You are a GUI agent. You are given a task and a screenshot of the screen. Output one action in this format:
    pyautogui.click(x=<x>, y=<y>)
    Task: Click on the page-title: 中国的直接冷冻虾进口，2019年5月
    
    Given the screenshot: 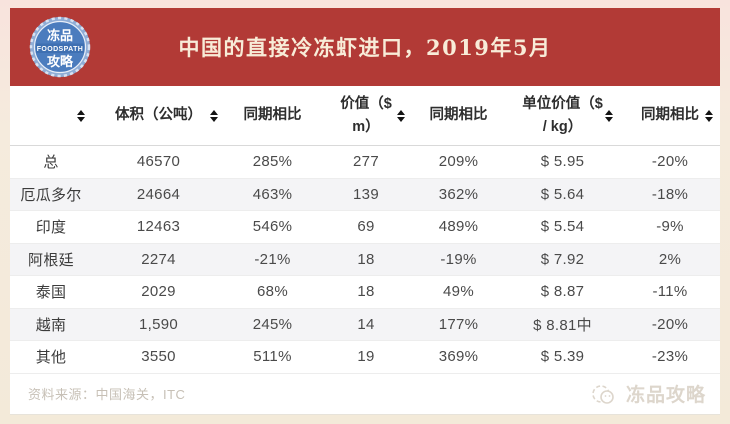 What is the action you would take?
    pyautogui.click(x=365, y=47)
    